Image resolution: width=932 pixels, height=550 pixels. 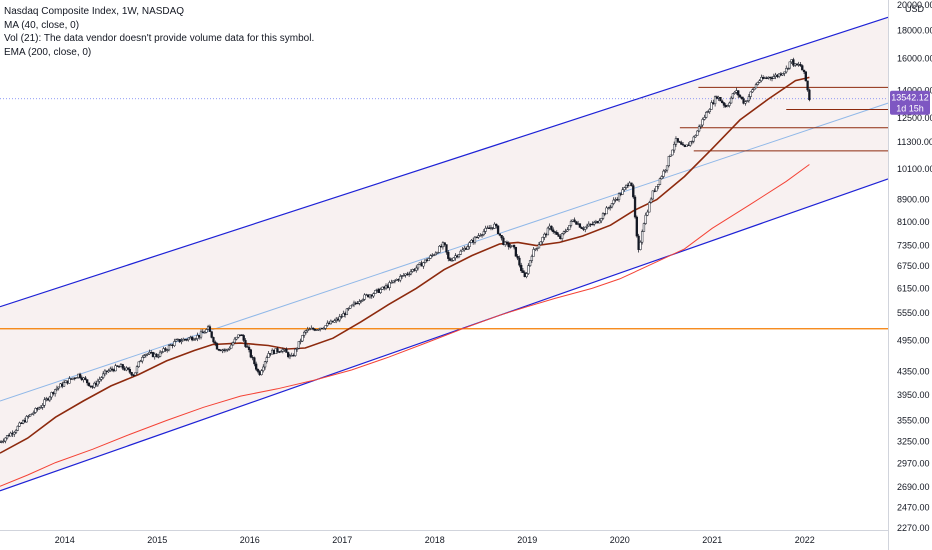 What do you see at coordinates (42, 25) in the screenshot?
I see `ma-indicator-label: MA (40, close, 0)` at bounding box center [42, 25].